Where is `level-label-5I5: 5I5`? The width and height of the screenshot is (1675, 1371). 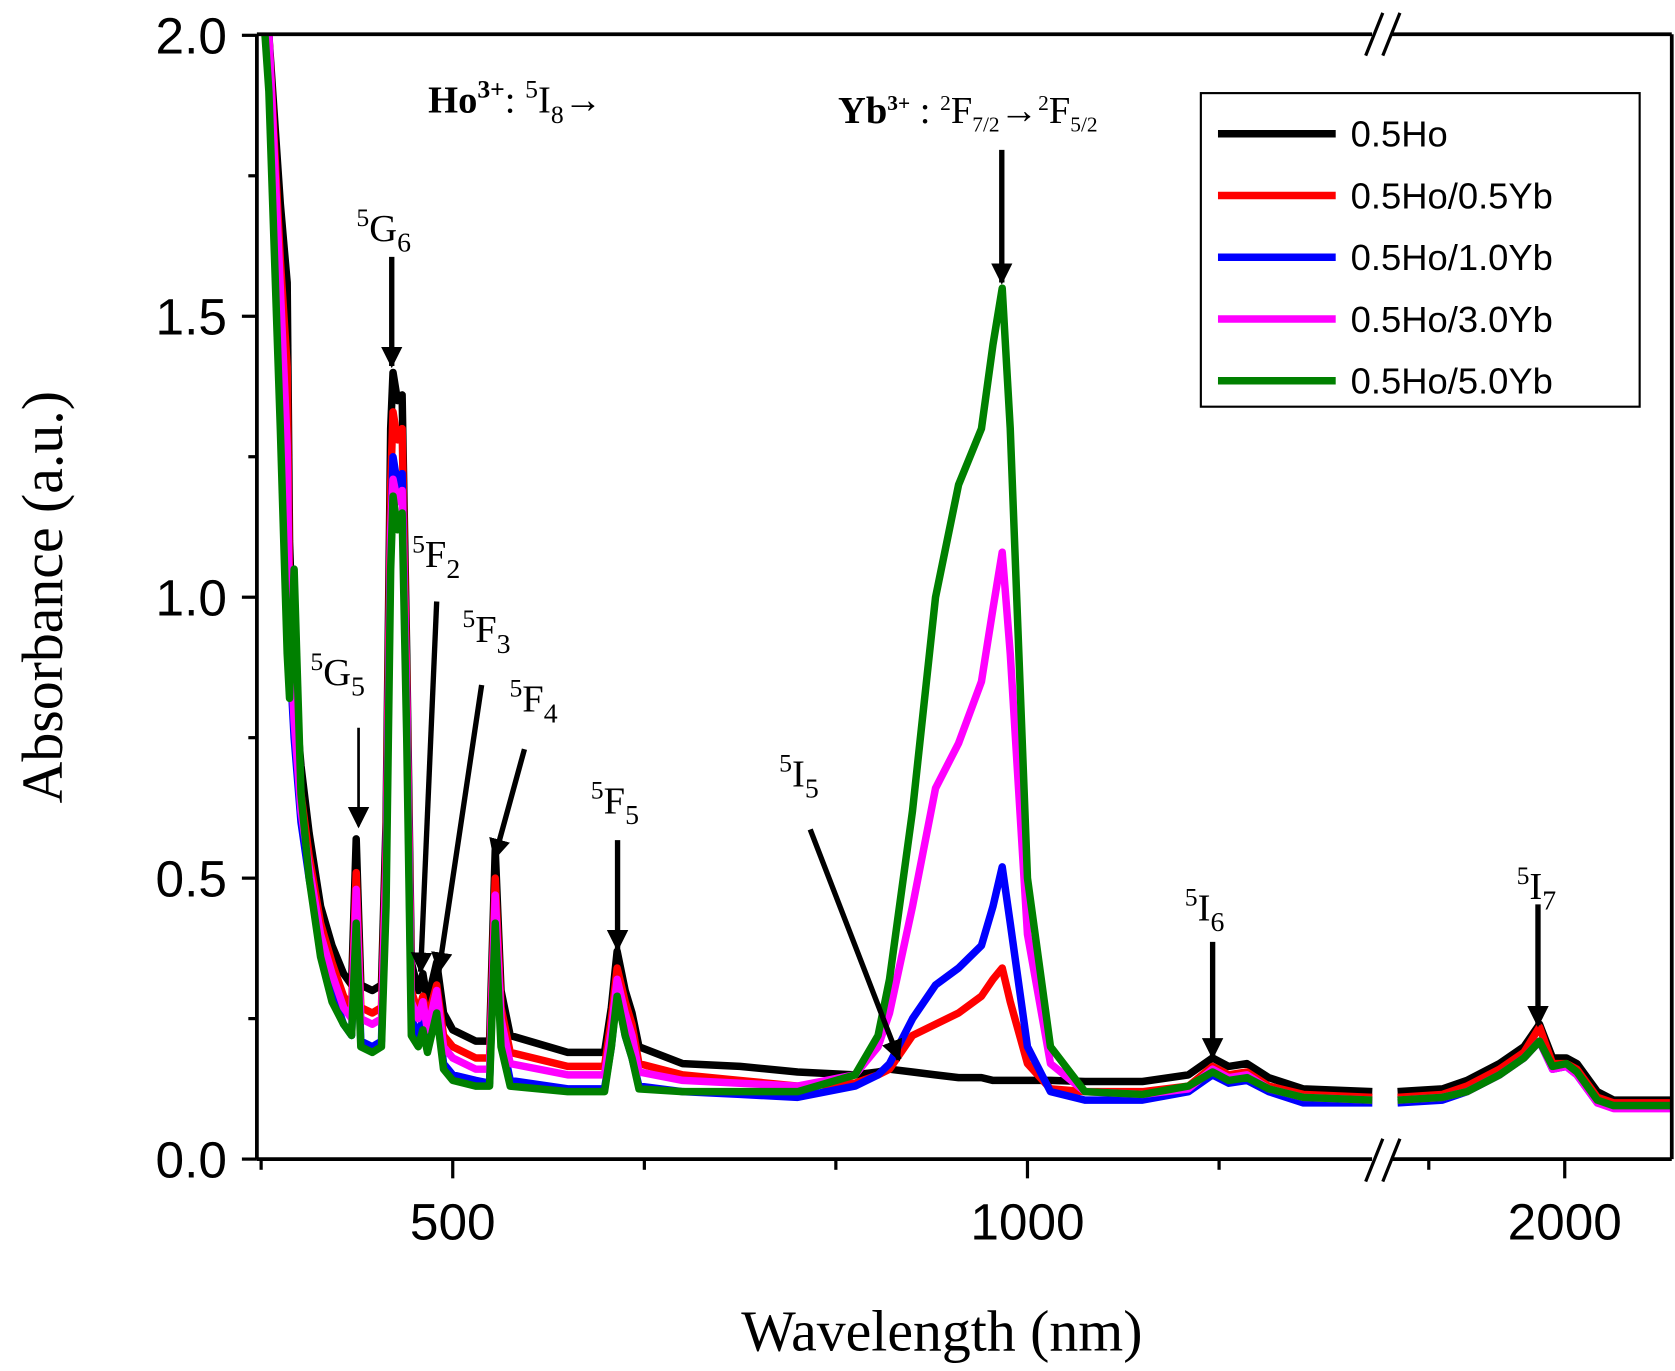
level-label-5I5: 5I5 is located at coordinates (799, 777).